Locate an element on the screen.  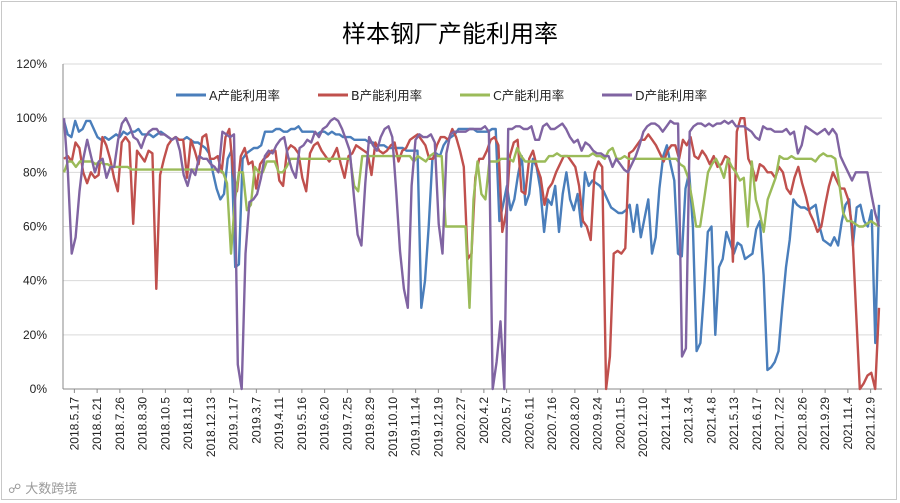
x-tick-label: 2018.11.8 is located at coordinates (188, 423).